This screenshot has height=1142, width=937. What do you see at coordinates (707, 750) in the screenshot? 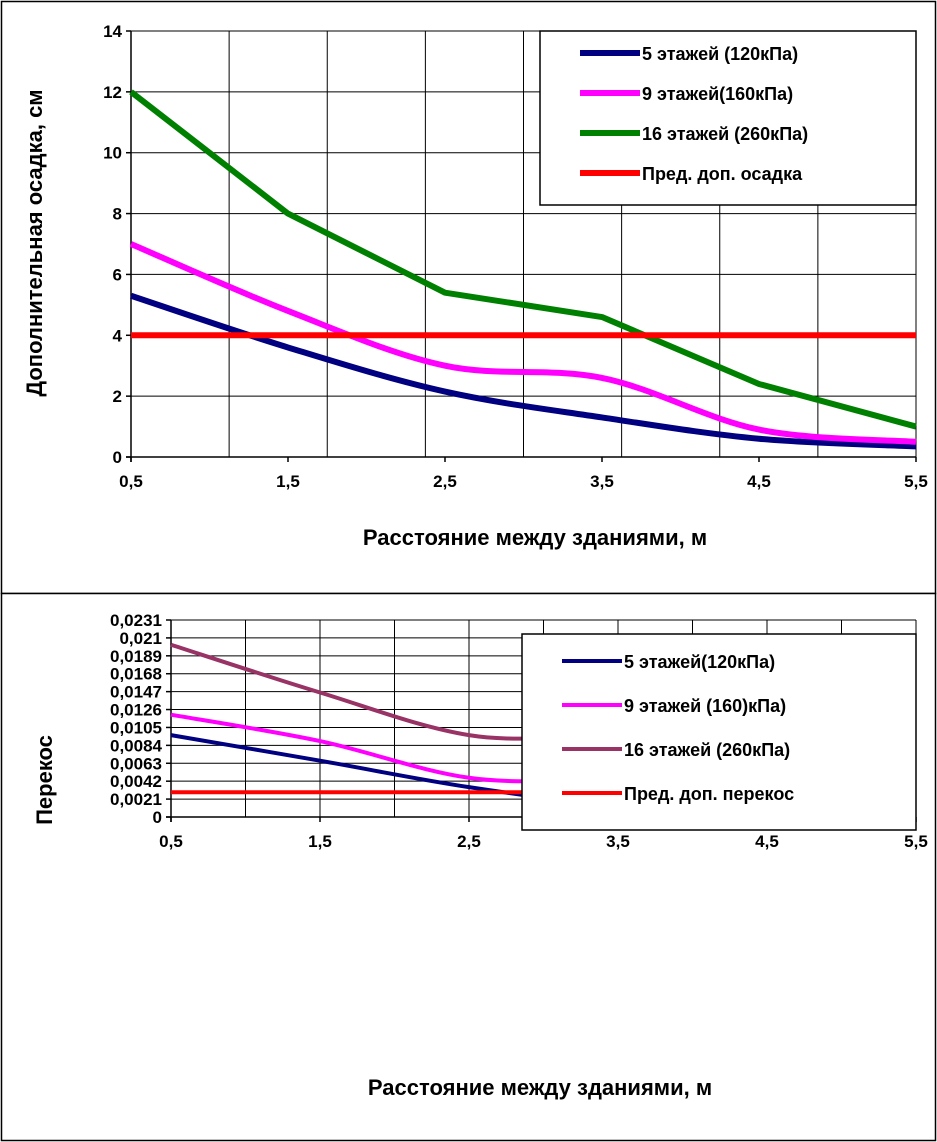
I see `chart2-legend-label: 16 этажей (260кПа)` at bounding box center [707, 750].